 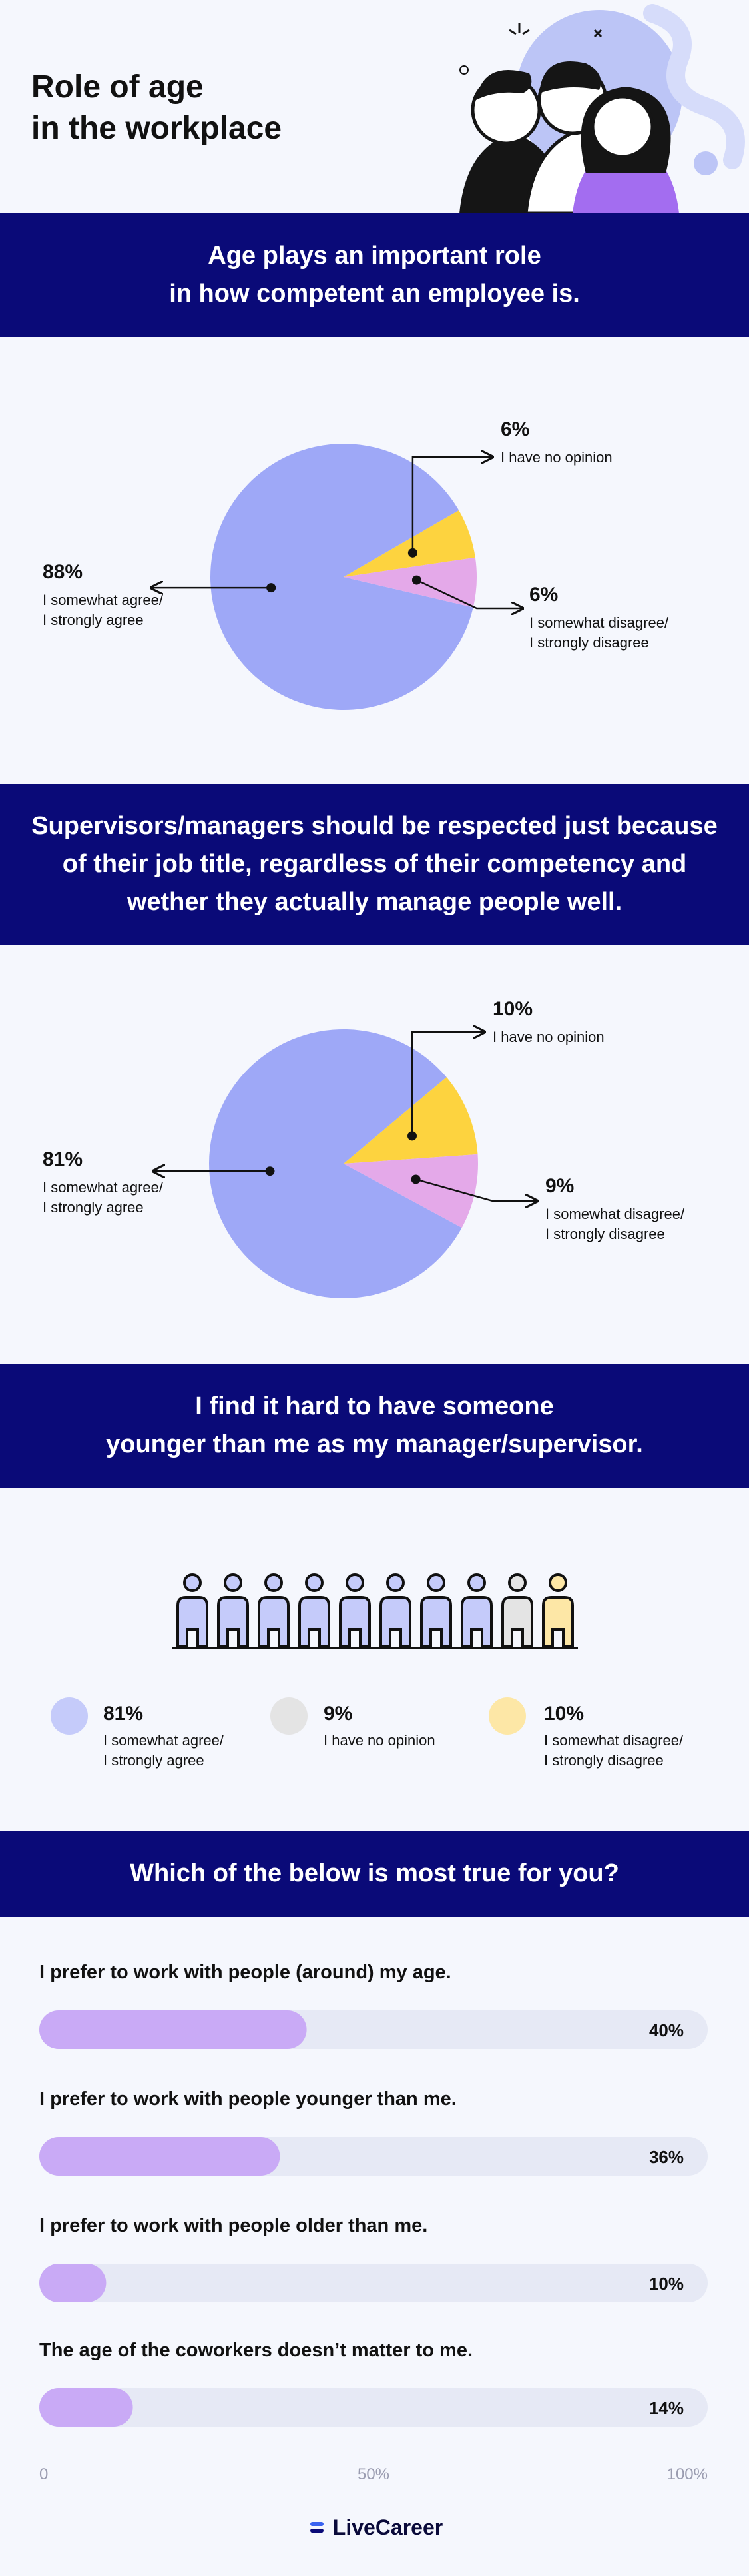 What do you see at coordinates (156, 108) in the screenshot?
I see `page-title: Role of age in the workplace` at bounding box center [156, 108].